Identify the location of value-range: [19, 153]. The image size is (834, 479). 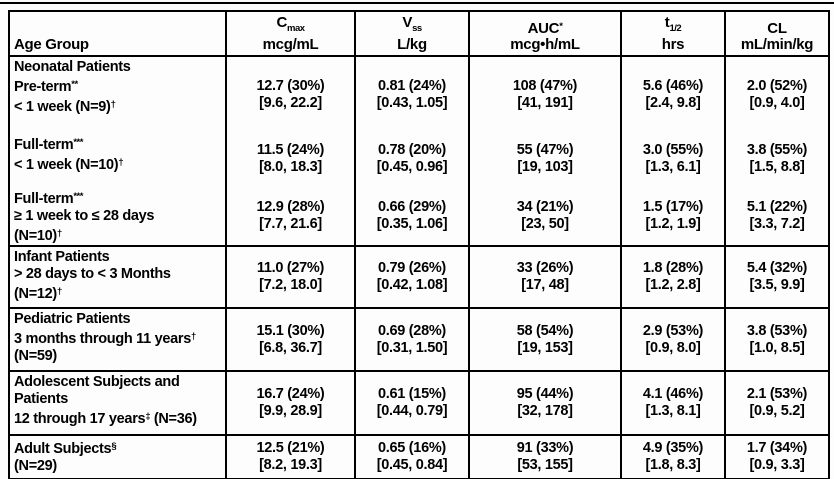
(545, 347).